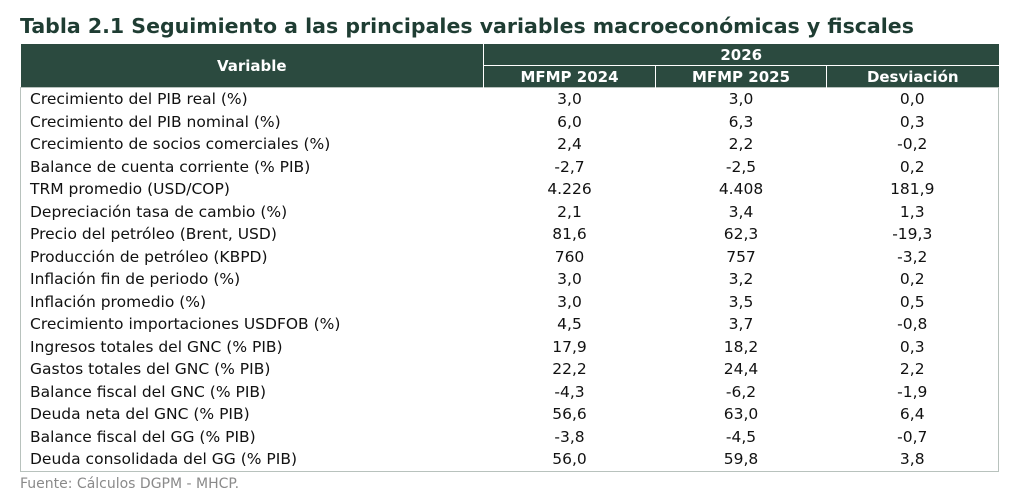  I want to click on variable-cell: Depreciación tasa de cambio (%), so click(159, 211).